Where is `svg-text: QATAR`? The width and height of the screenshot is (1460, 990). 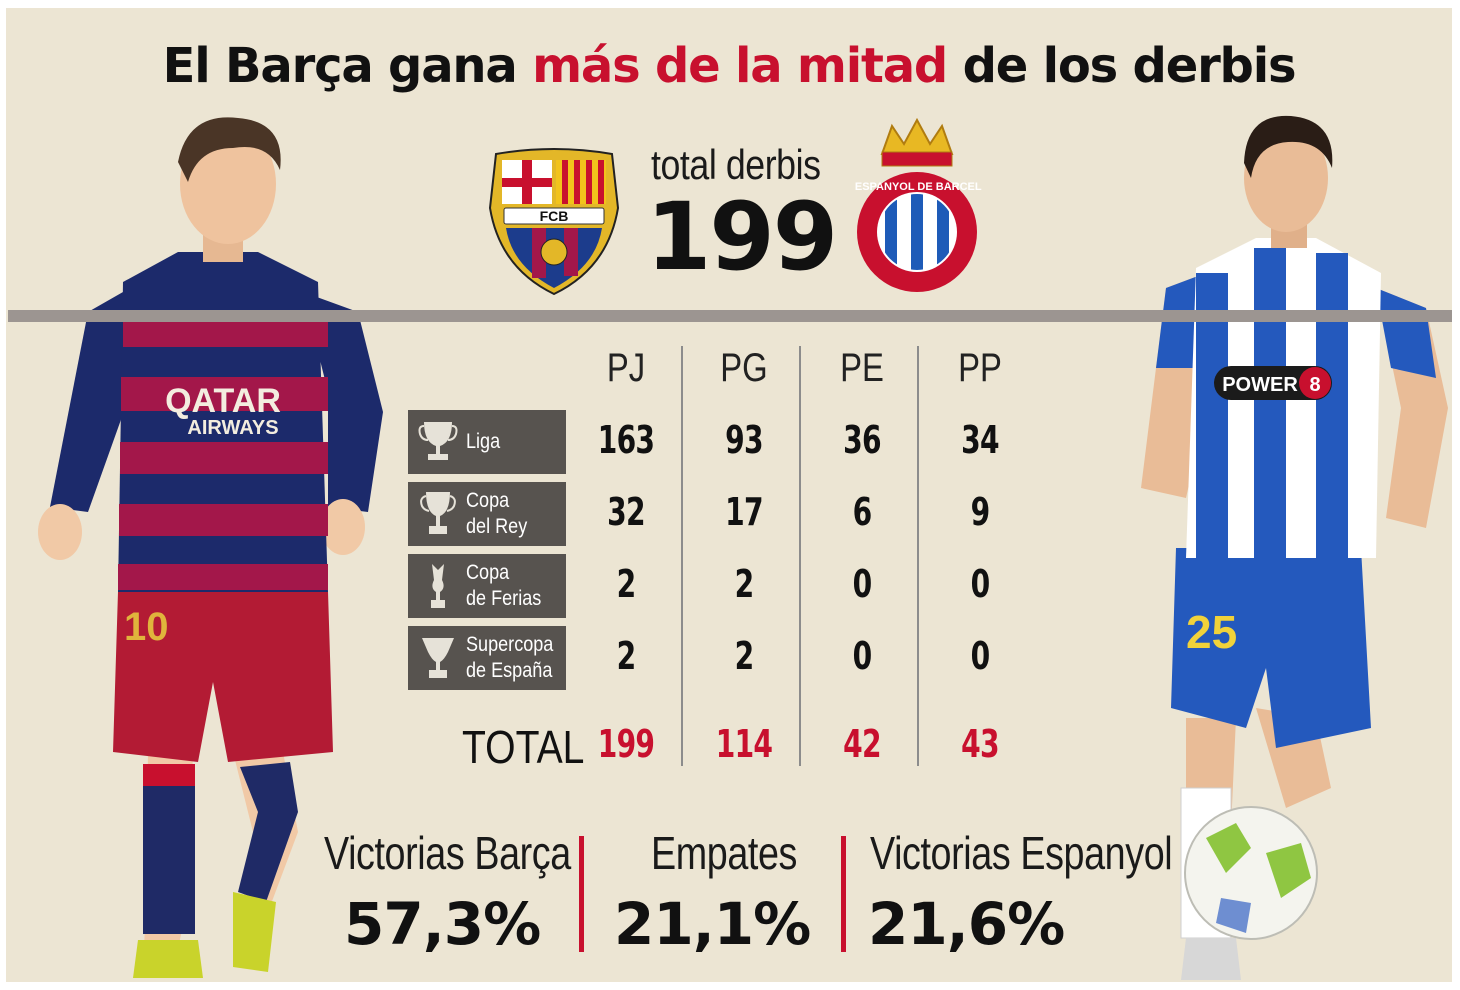 svg-text: QATAR is located at coordinates (223, 401).